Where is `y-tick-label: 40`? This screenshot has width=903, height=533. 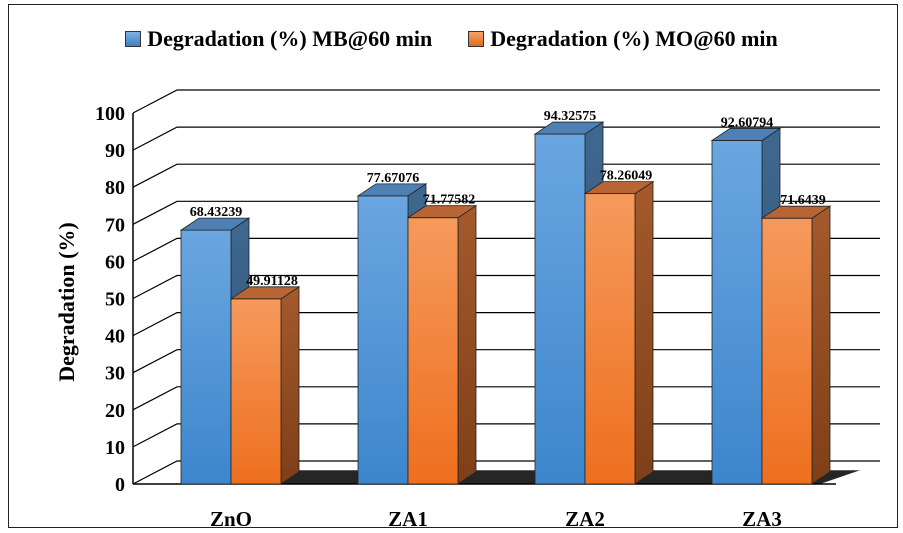 y-tick-label: 40 is located at coordinates (115, 337).